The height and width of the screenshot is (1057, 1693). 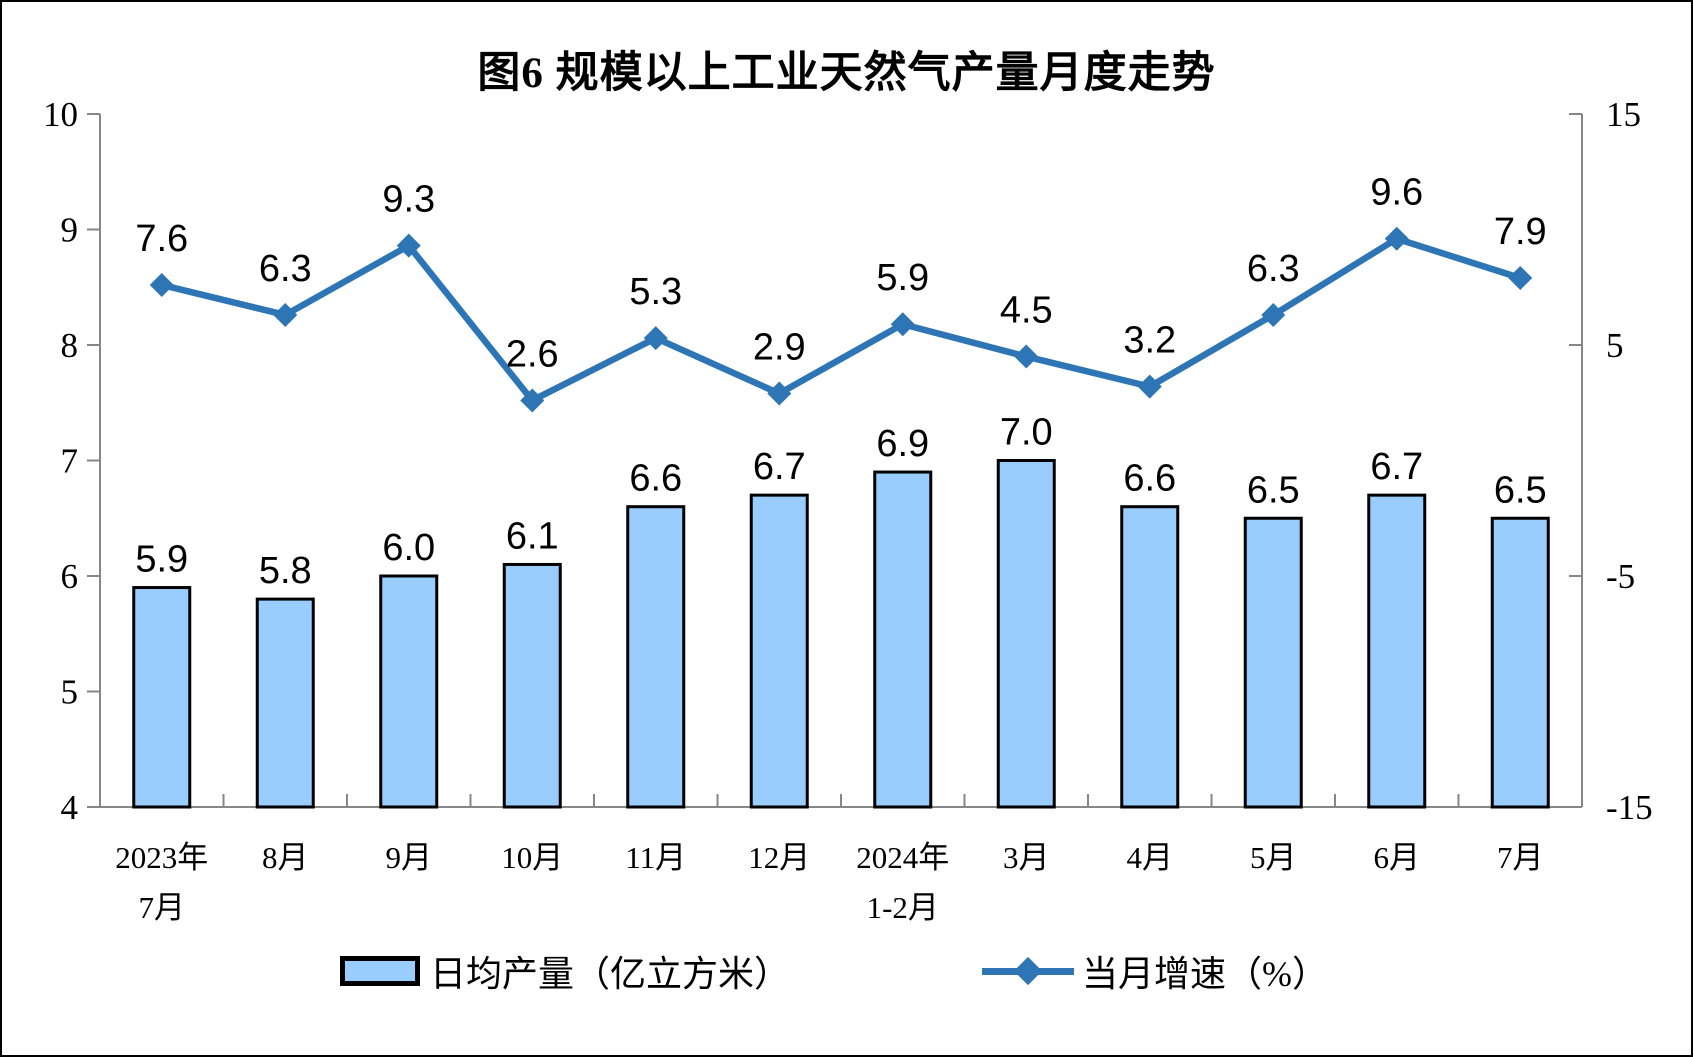 What do you see at coordinates (70, 345) in the screenshot?
I see `left-axis-tick-label: 8` at bounding box center [70, 345].